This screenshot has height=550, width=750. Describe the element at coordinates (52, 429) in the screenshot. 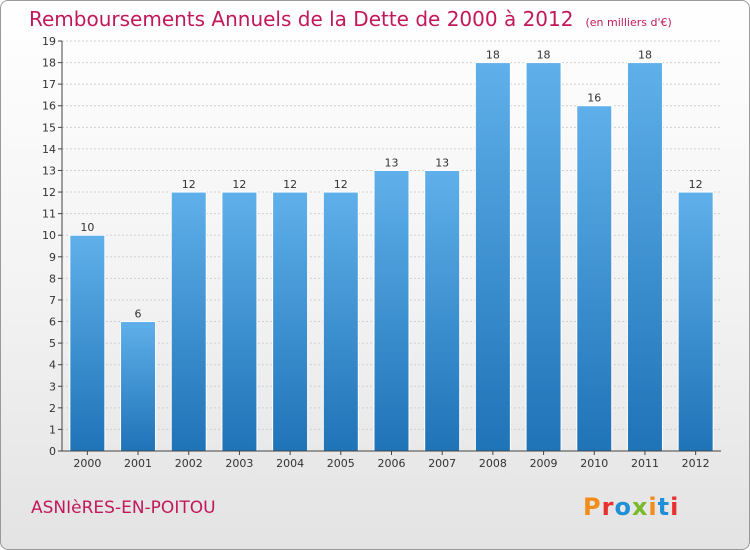

I see `y-tick-label: 1` at that location.